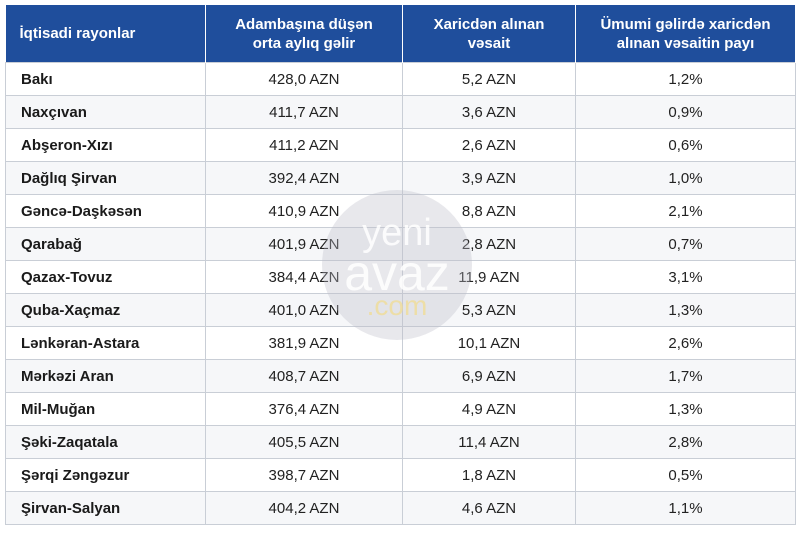 The height and width of the screenshot is (533, 800). I want to click on table-row: Şəki-Zaqatala 405,5 AZN 11,4 AZN 2,8%, so click(400, 442).